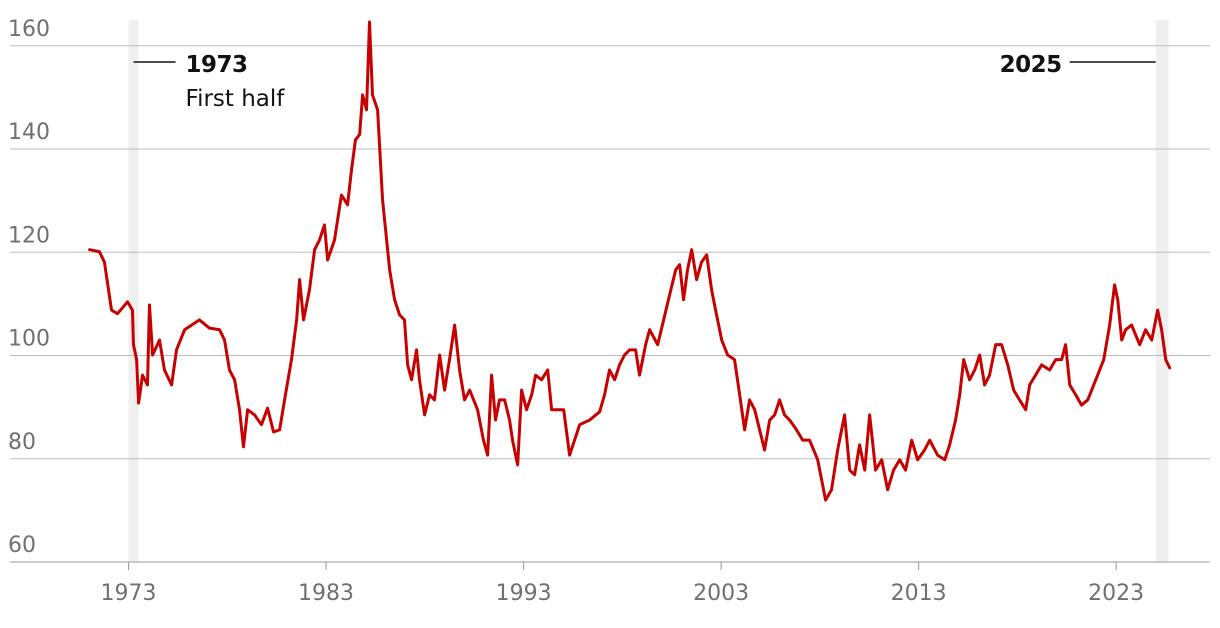  I want to click on y-tick-label: 100, so click(29, 339).